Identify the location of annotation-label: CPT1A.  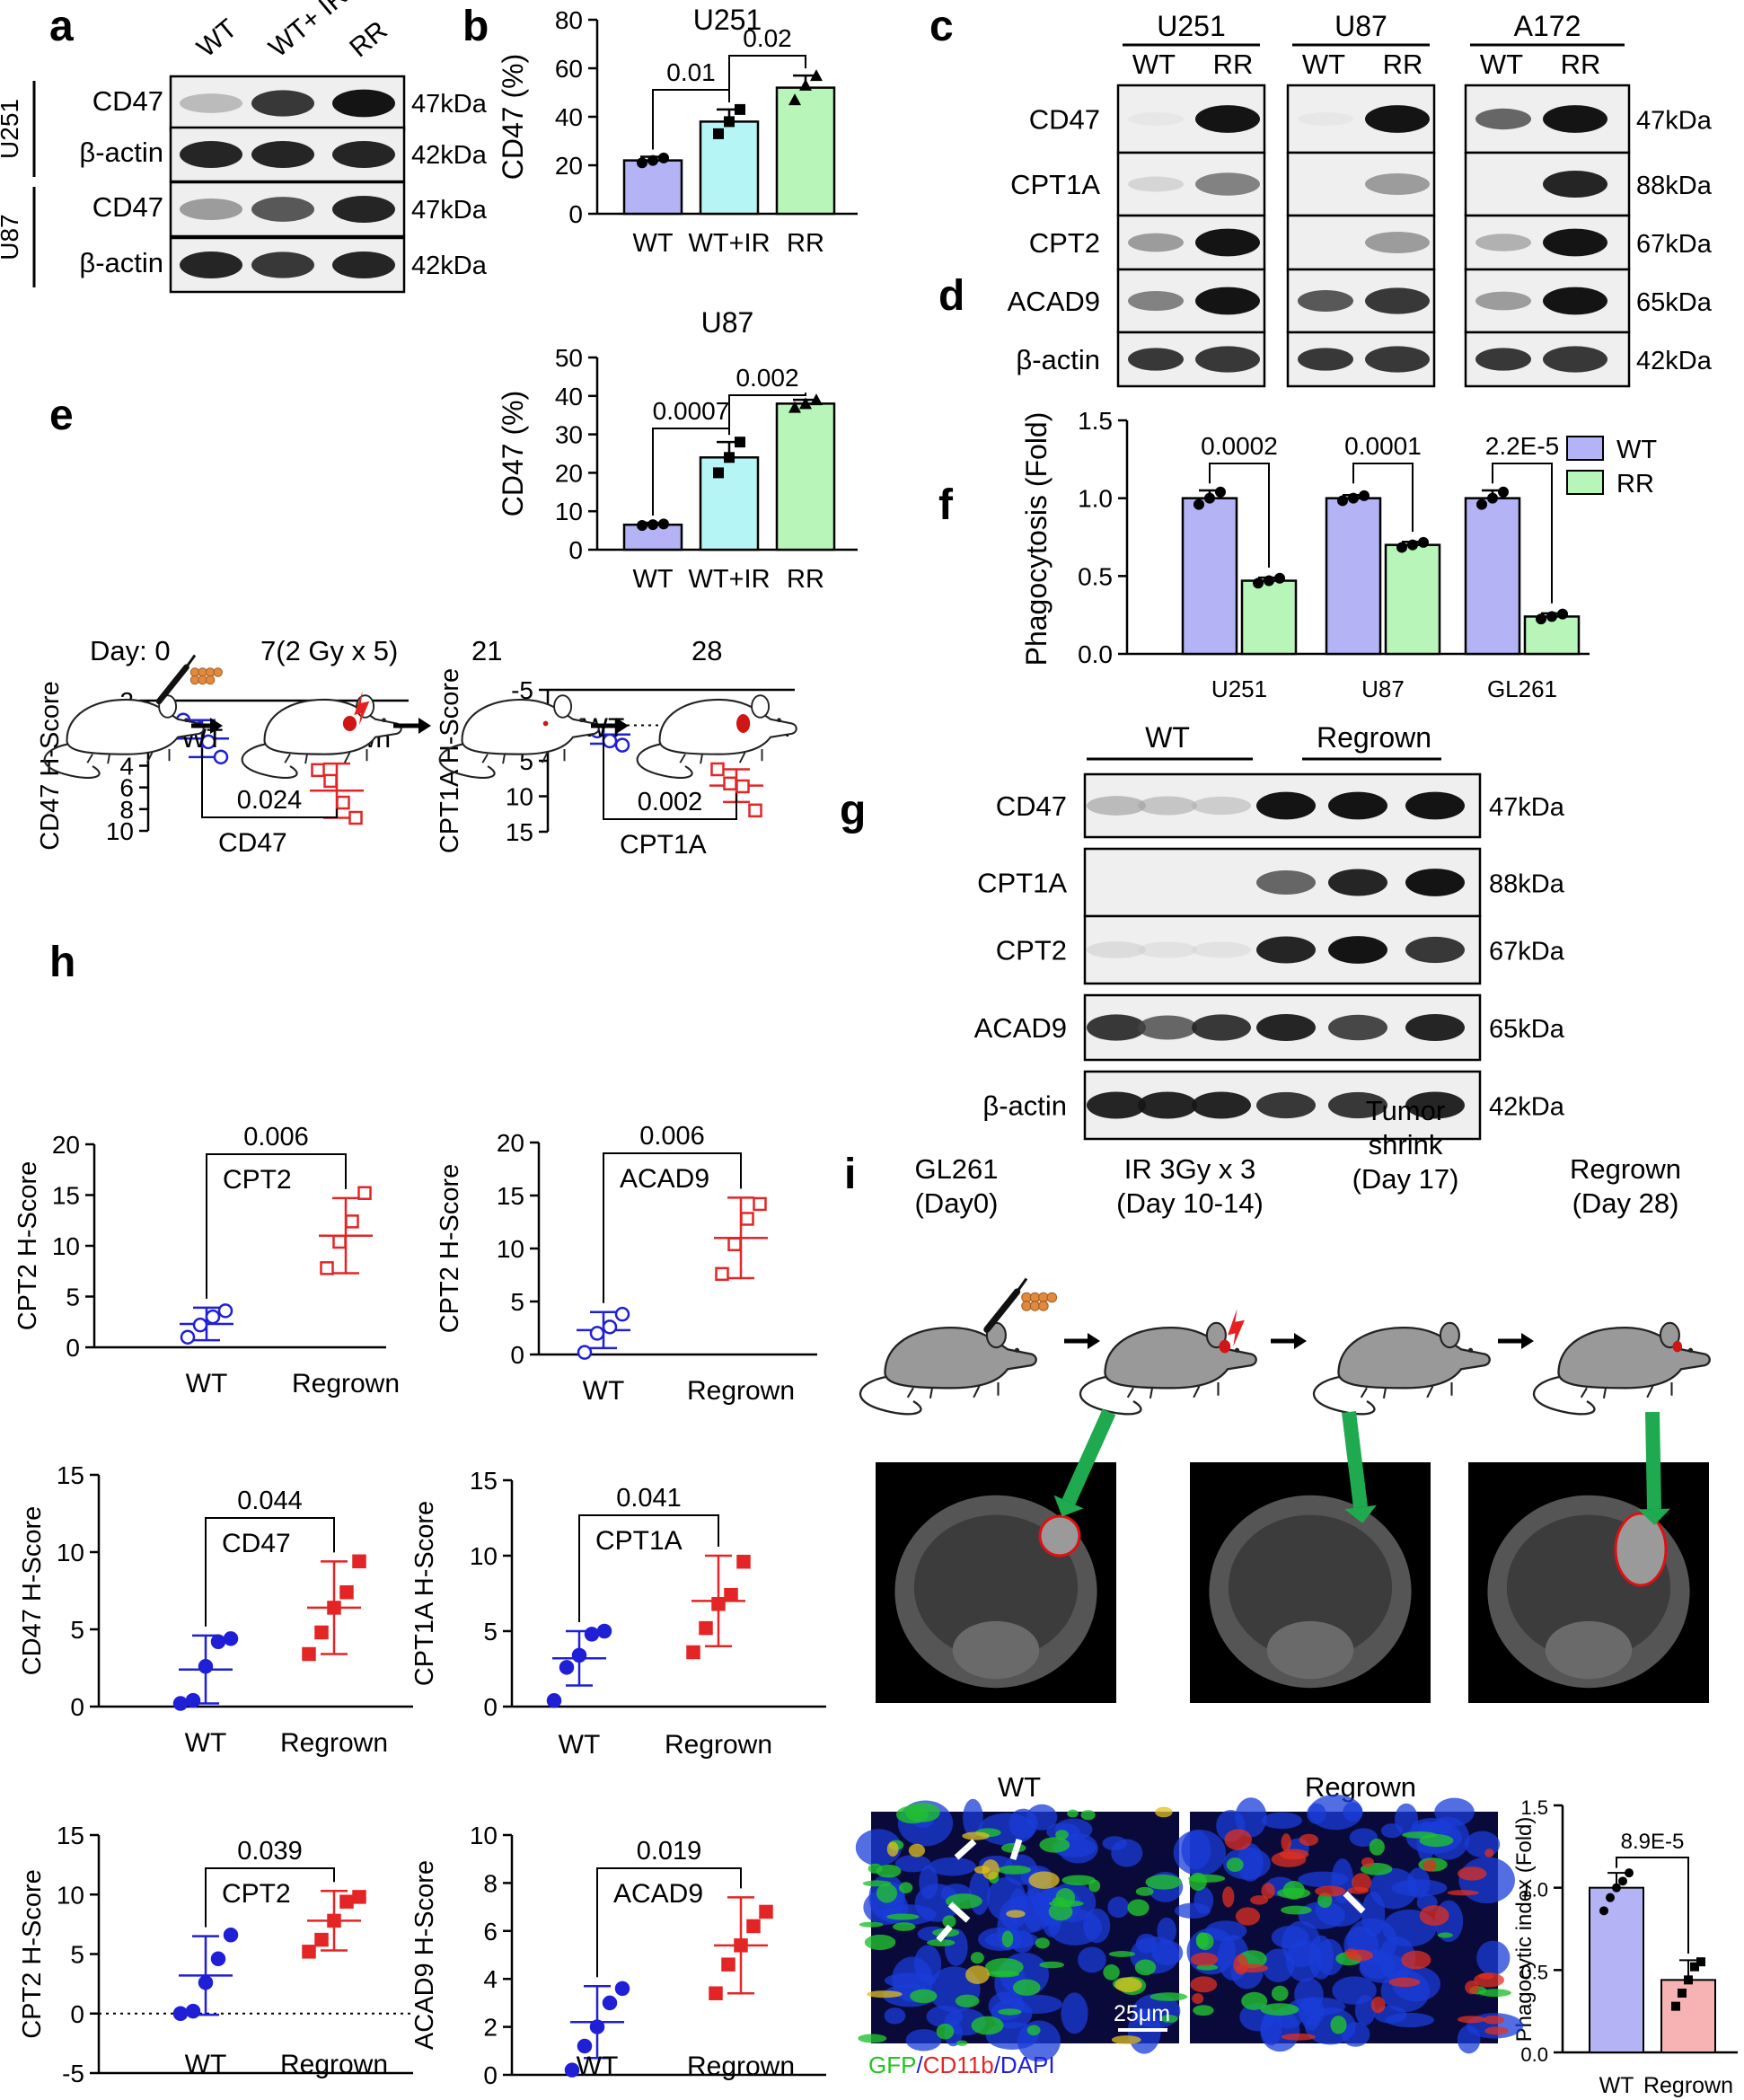
(639, 1541).